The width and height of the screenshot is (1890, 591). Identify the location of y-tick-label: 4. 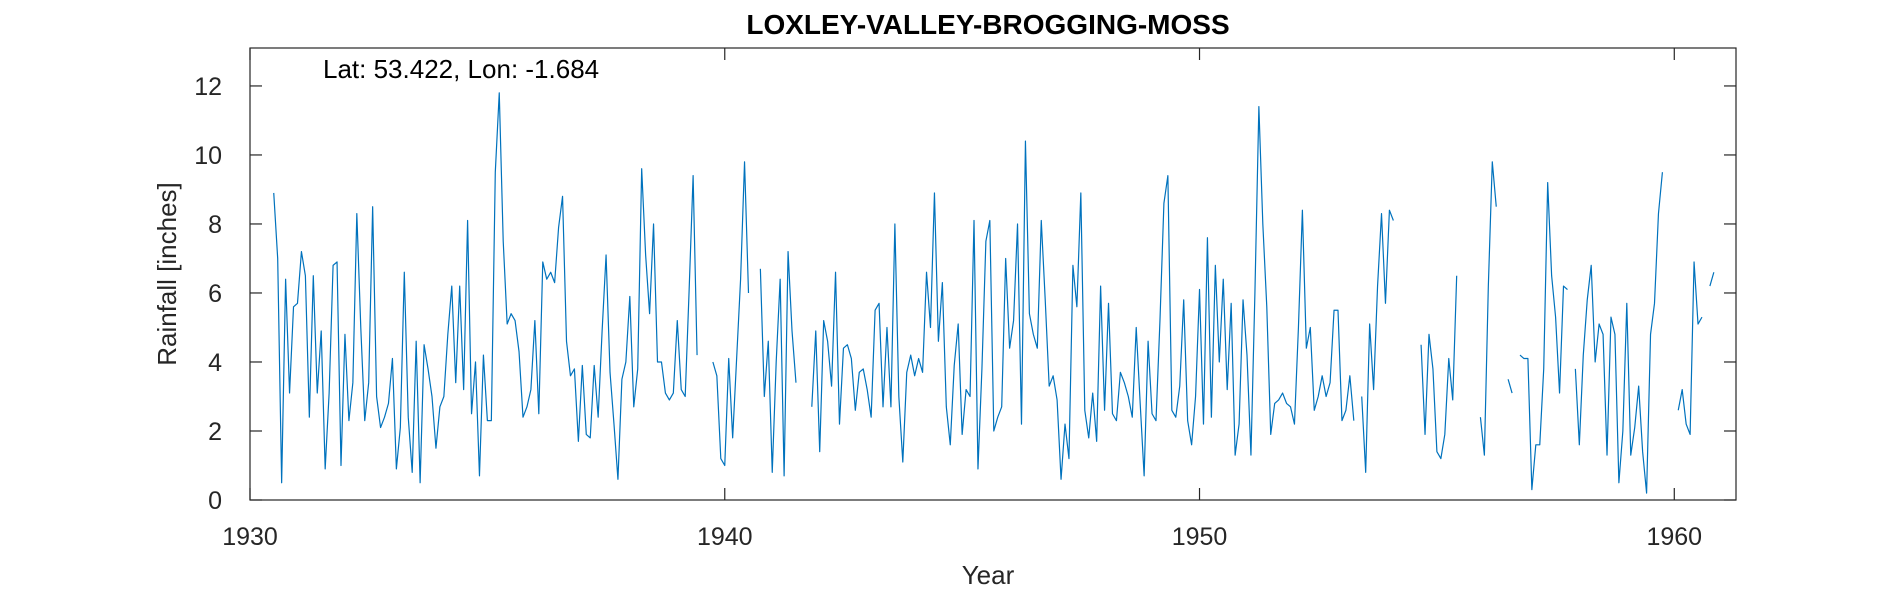
(215, 363).